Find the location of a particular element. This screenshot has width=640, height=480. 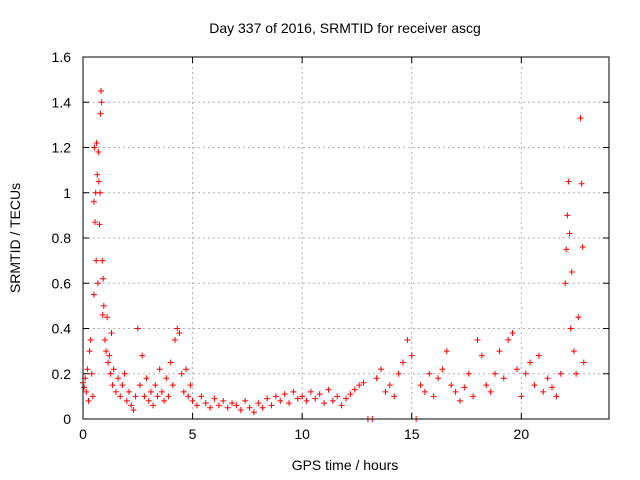

x-tick-label: 5 is located at coordinates (193, 434).